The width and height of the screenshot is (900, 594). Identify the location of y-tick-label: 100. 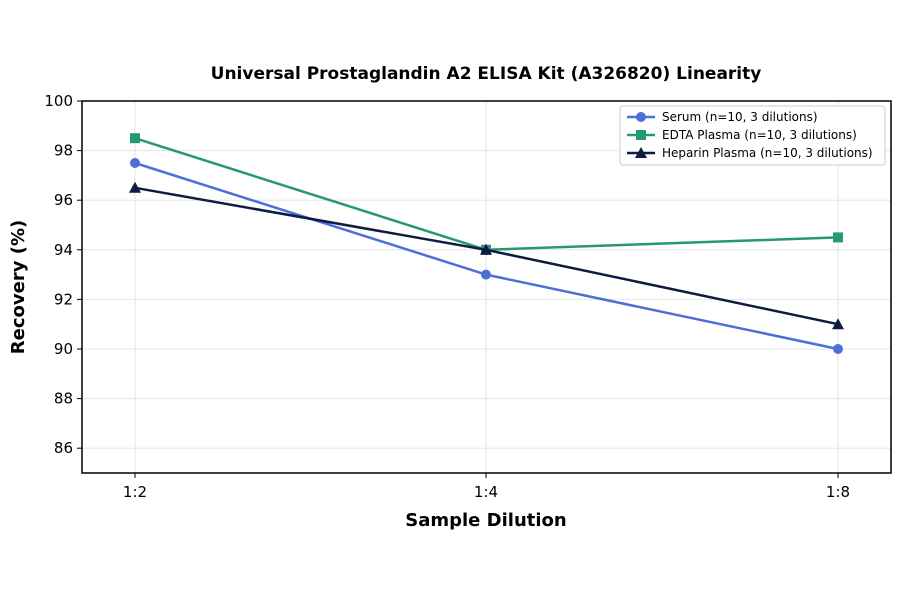
(58, 101).